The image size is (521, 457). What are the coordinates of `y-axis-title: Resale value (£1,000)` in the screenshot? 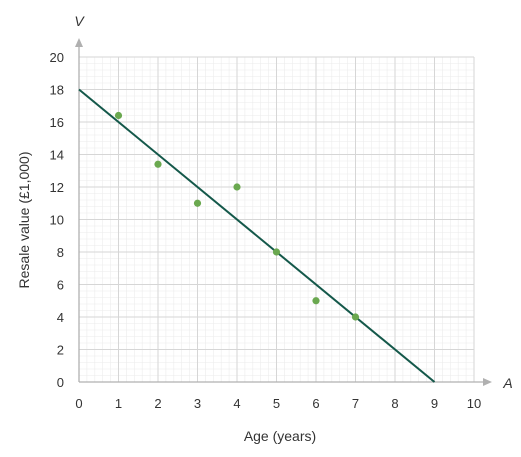 It's located at (24, 220).